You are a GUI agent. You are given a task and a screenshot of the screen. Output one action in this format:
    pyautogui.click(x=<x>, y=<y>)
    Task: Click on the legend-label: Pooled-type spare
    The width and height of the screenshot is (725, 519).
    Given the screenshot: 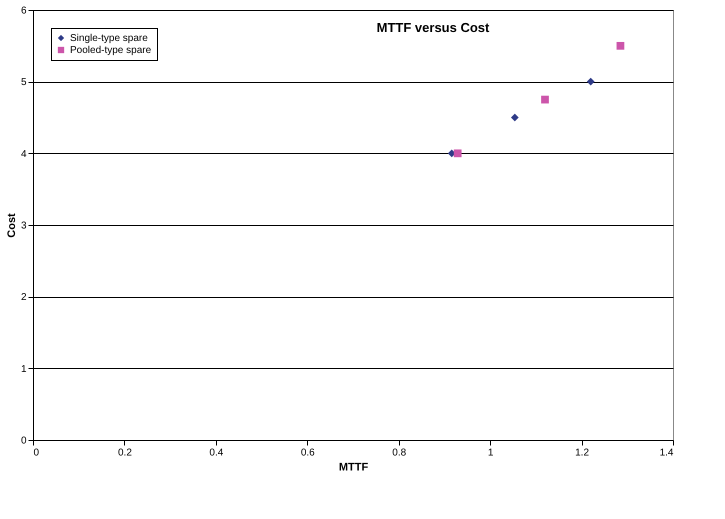 What is the action you would take?
    pyautogui.click(x=111, y=50)
    